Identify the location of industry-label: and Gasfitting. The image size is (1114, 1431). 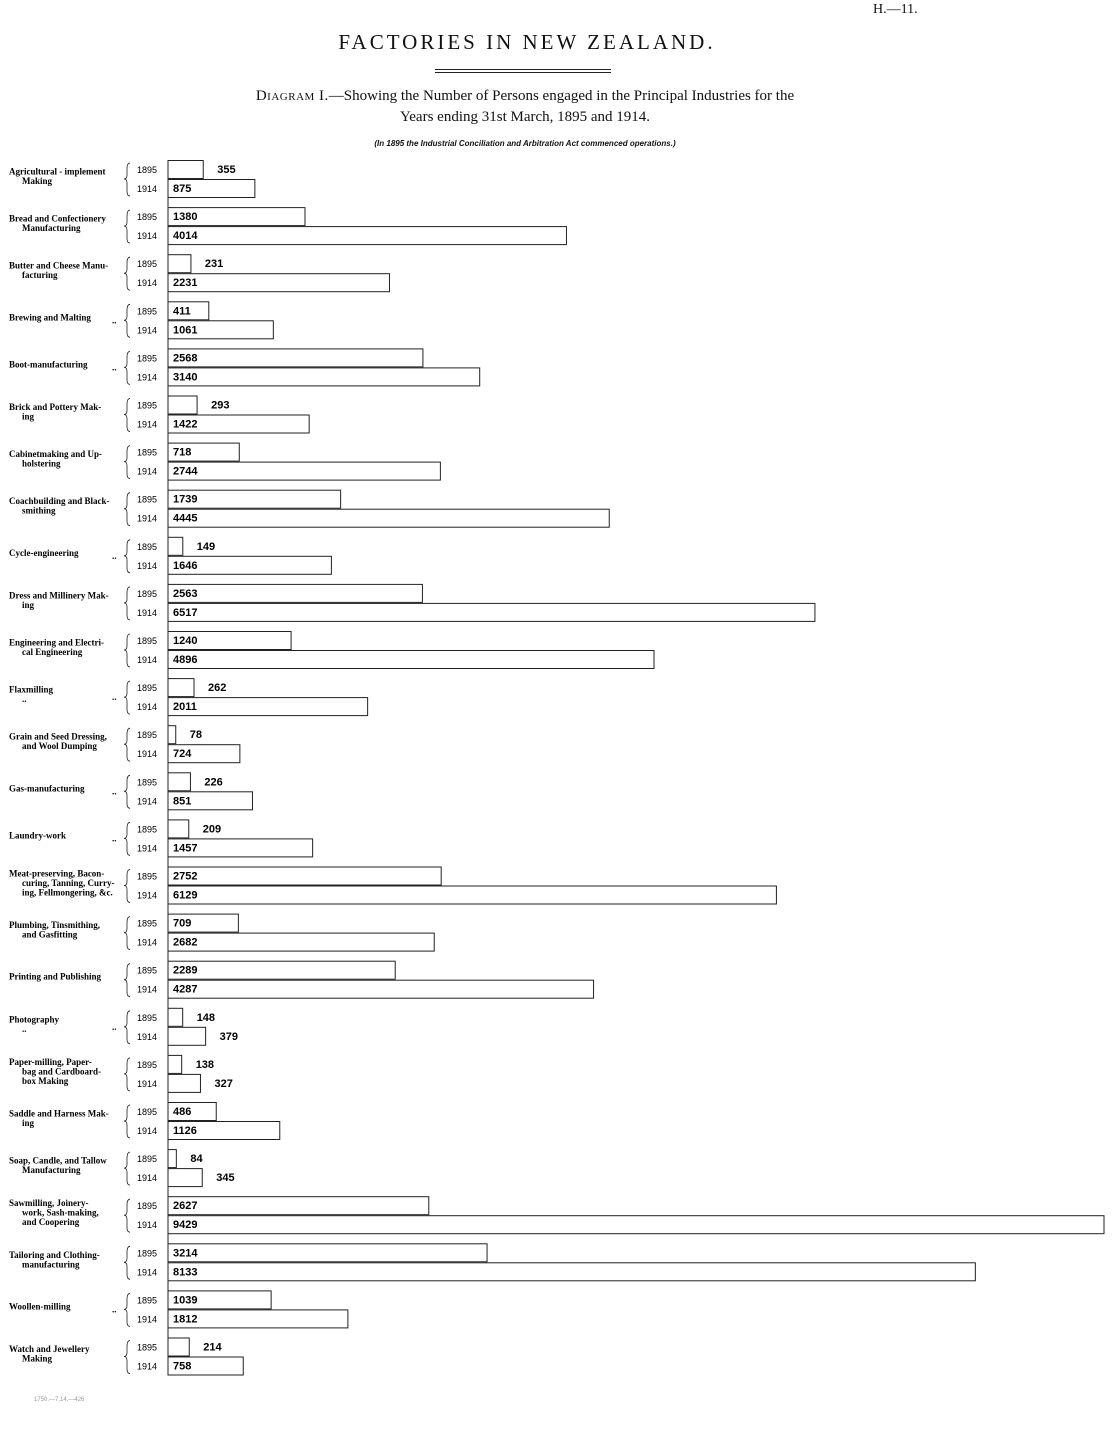
(50, 935).